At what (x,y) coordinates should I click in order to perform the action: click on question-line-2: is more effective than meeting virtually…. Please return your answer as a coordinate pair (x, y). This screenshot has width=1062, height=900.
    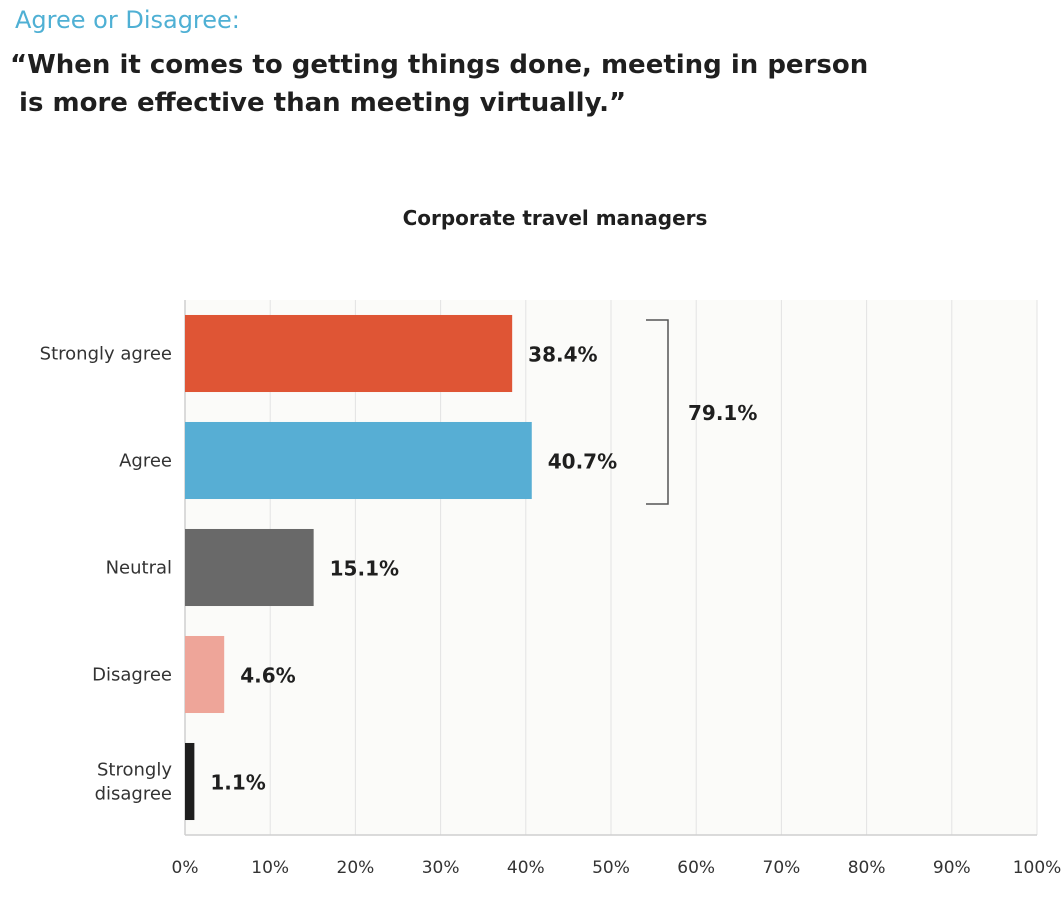
    Looking at the image, I should click on (318, 103).